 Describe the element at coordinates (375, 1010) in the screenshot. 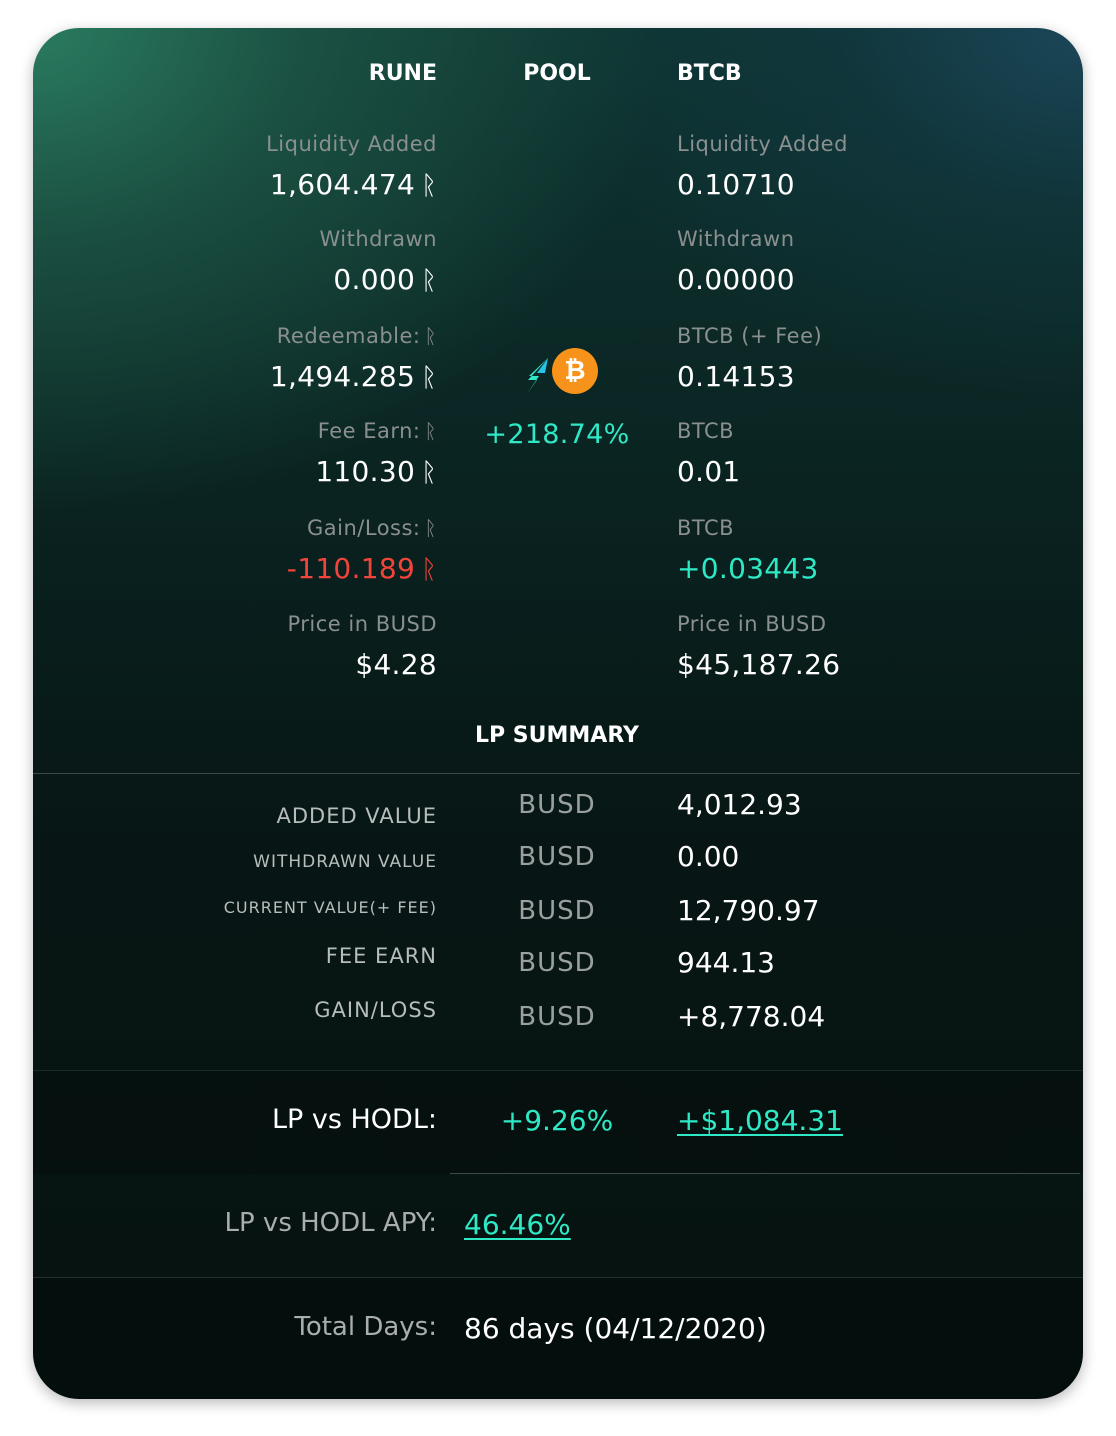

I see `summary-gain-loss-label: GAIN/LOSS` at that location.